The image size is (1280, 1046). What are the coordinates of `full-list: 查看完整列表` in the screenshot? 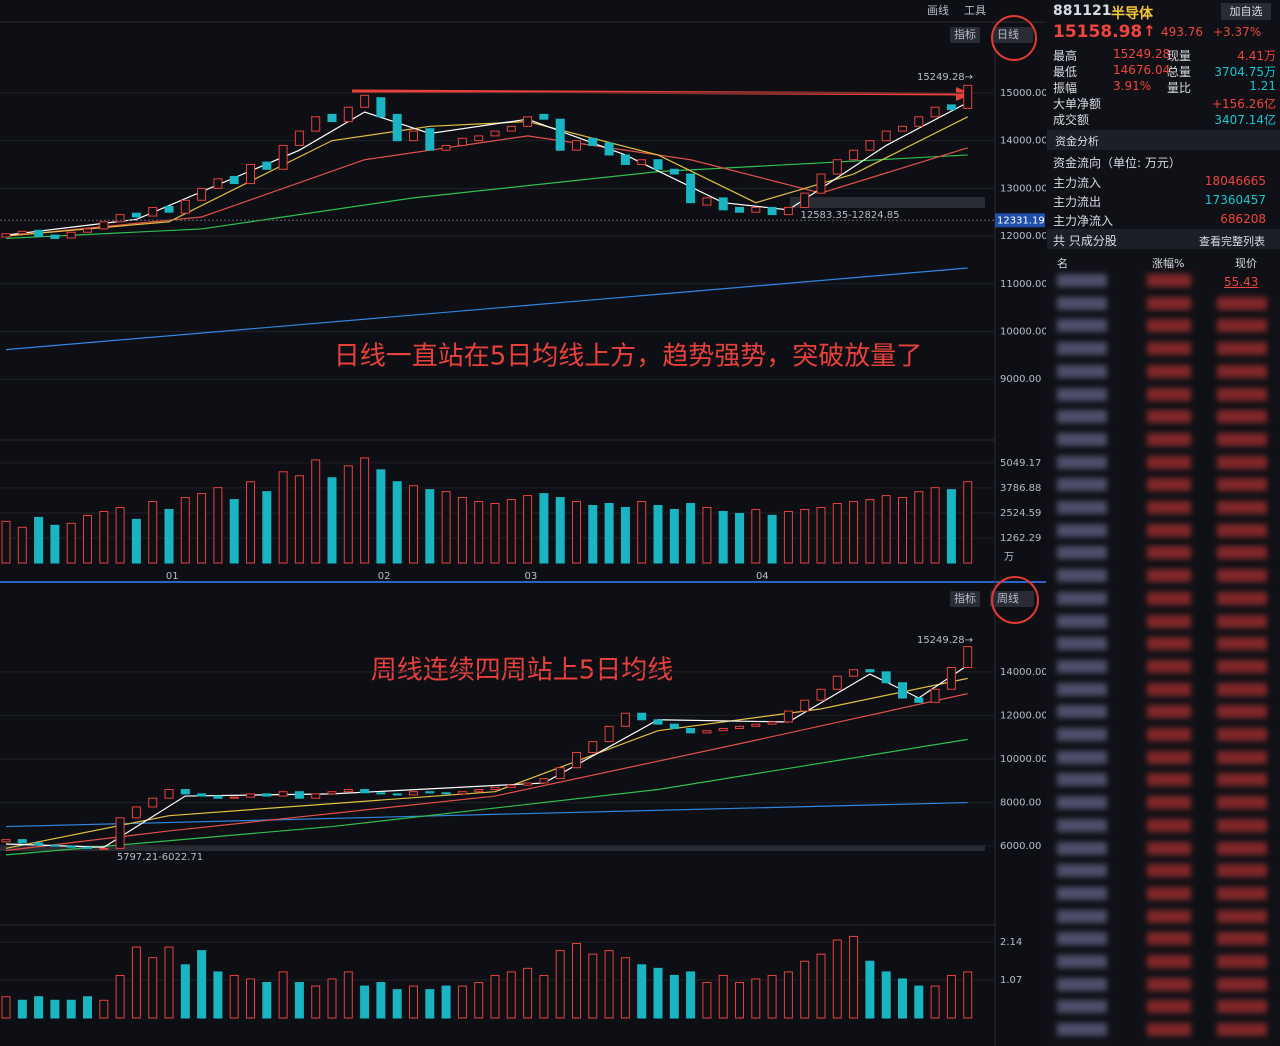 It's located at (1232, 241).